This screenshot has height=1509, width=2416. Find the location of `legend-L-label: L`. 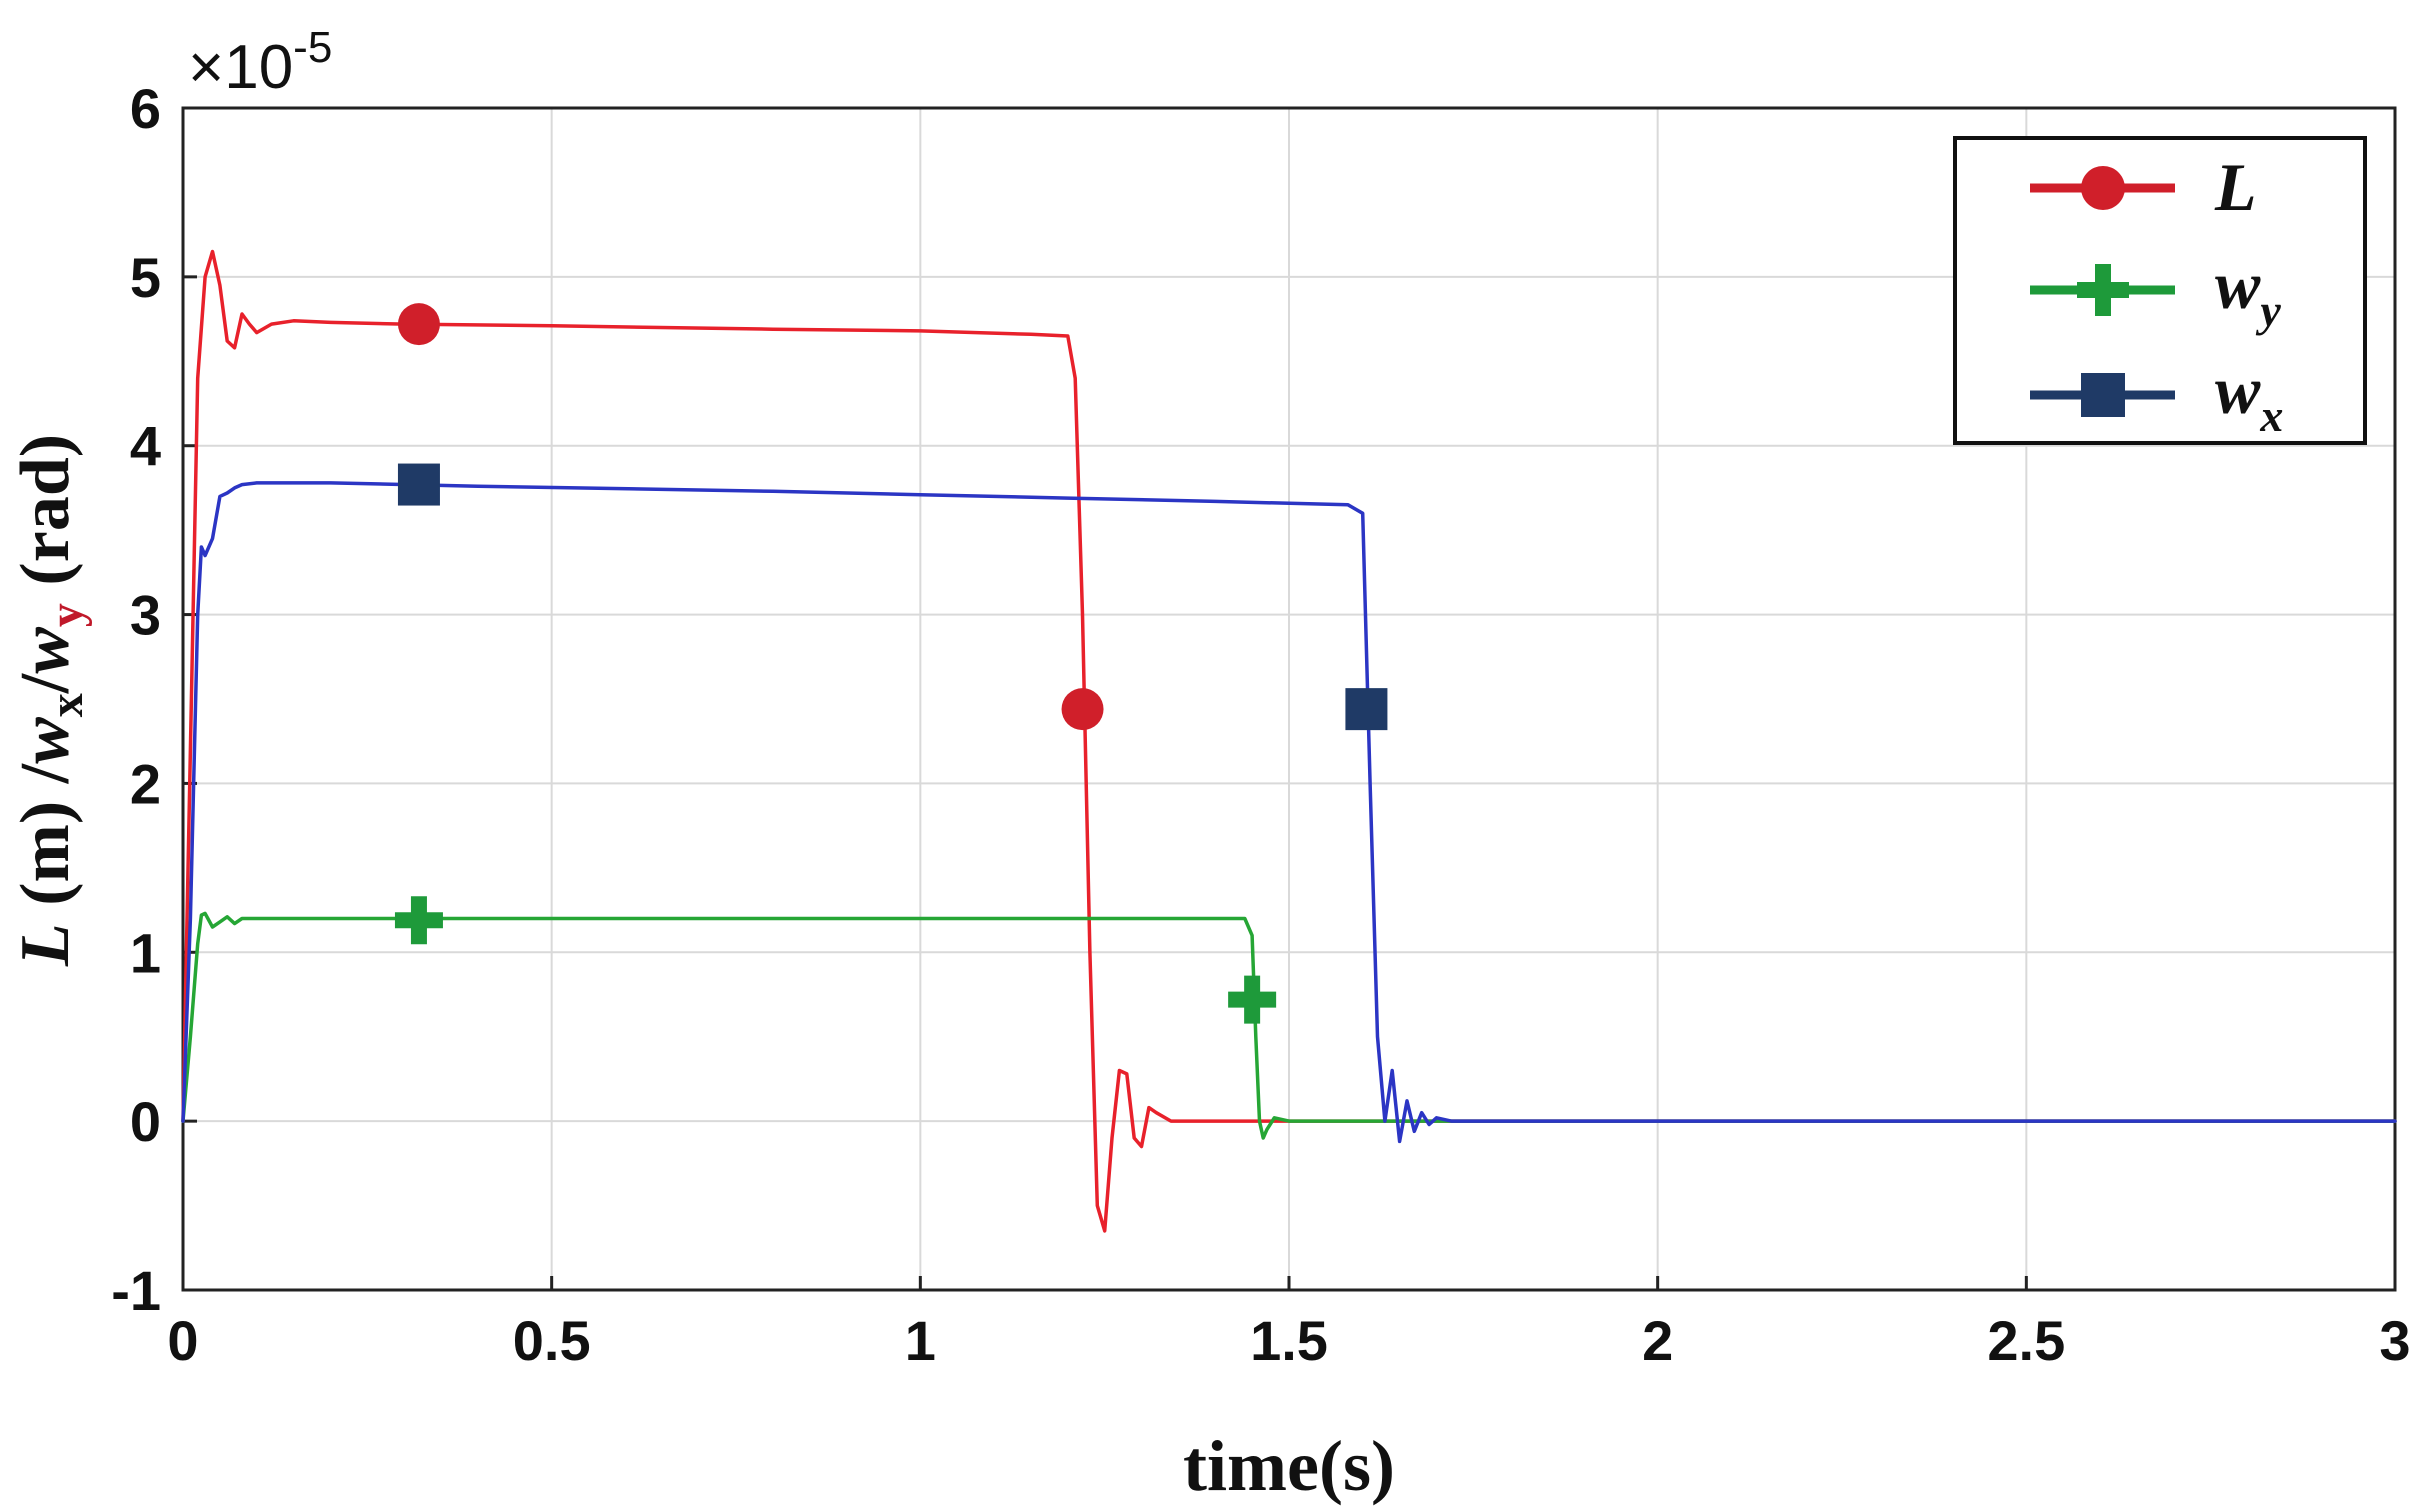

legend-L-label: L is located at coordinates (2235, 187).